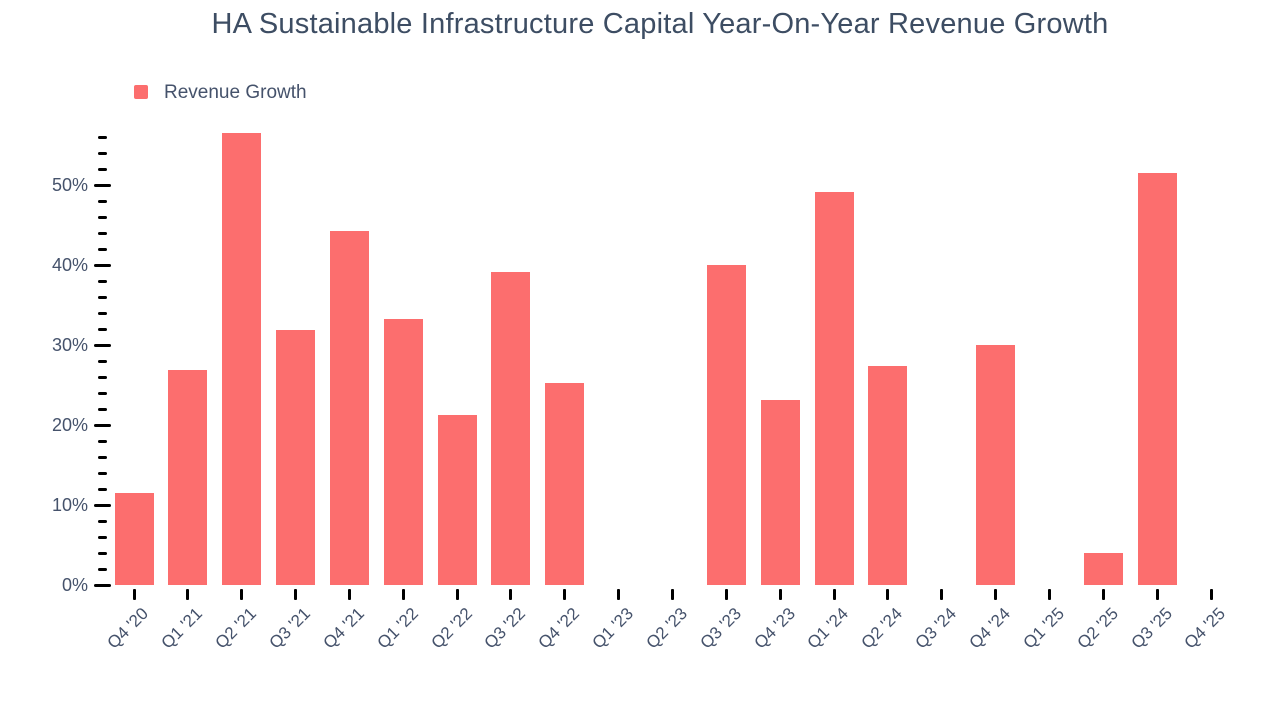 The image size is (1280, 720). Describe the element at coordinates (289, 628) in the screenshot. I see `x-axis-label: Q3 '21` at that location.